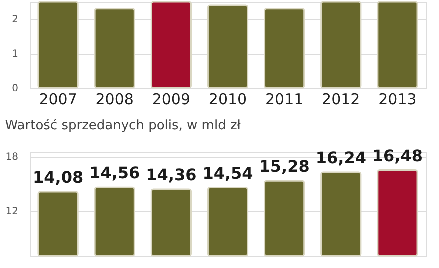 The image size is (439, 268). Describe the element at coordinates (397, 99) in the screenshot. I see `x-tick-label: 2013` at that location.